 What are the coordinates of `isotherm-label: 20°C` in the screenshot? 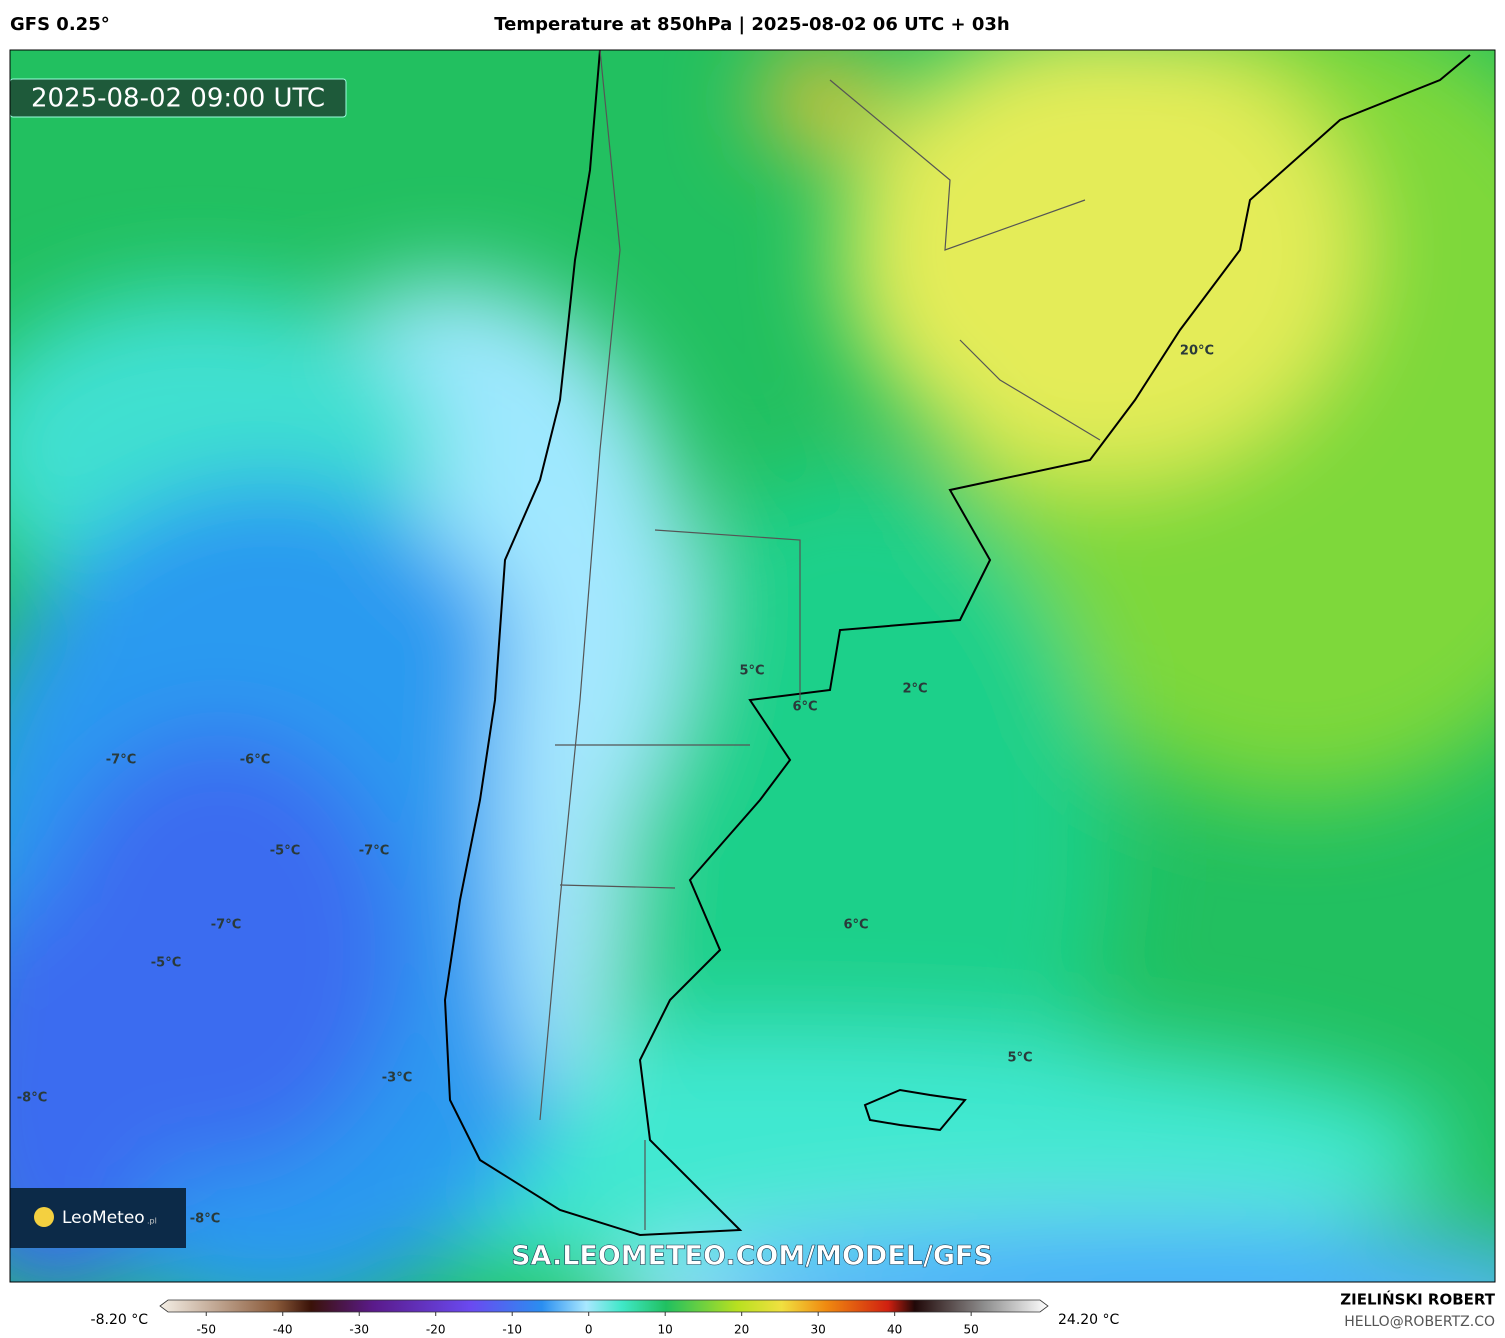 It's located at (1197, 351).